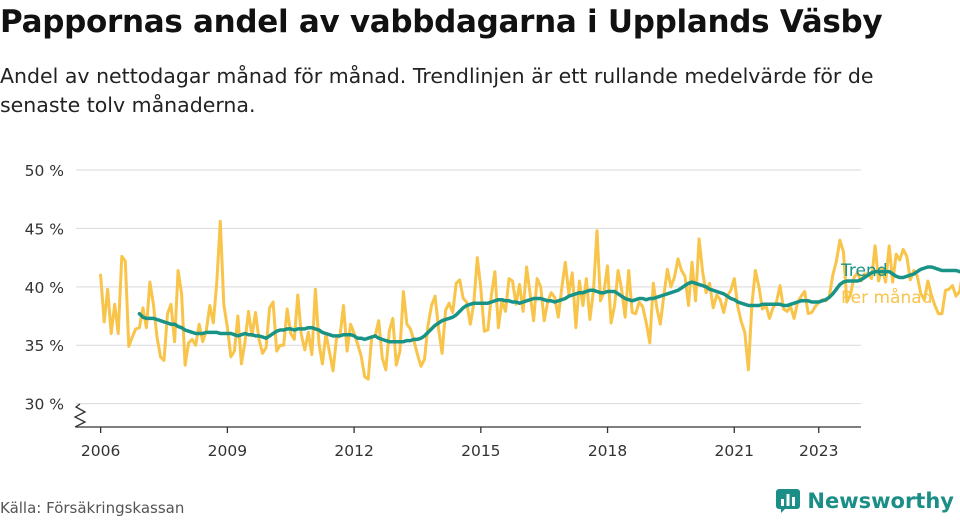 The image size is (960, 520). I want to click on y-tick-label: 50 %, so click(44, 171).